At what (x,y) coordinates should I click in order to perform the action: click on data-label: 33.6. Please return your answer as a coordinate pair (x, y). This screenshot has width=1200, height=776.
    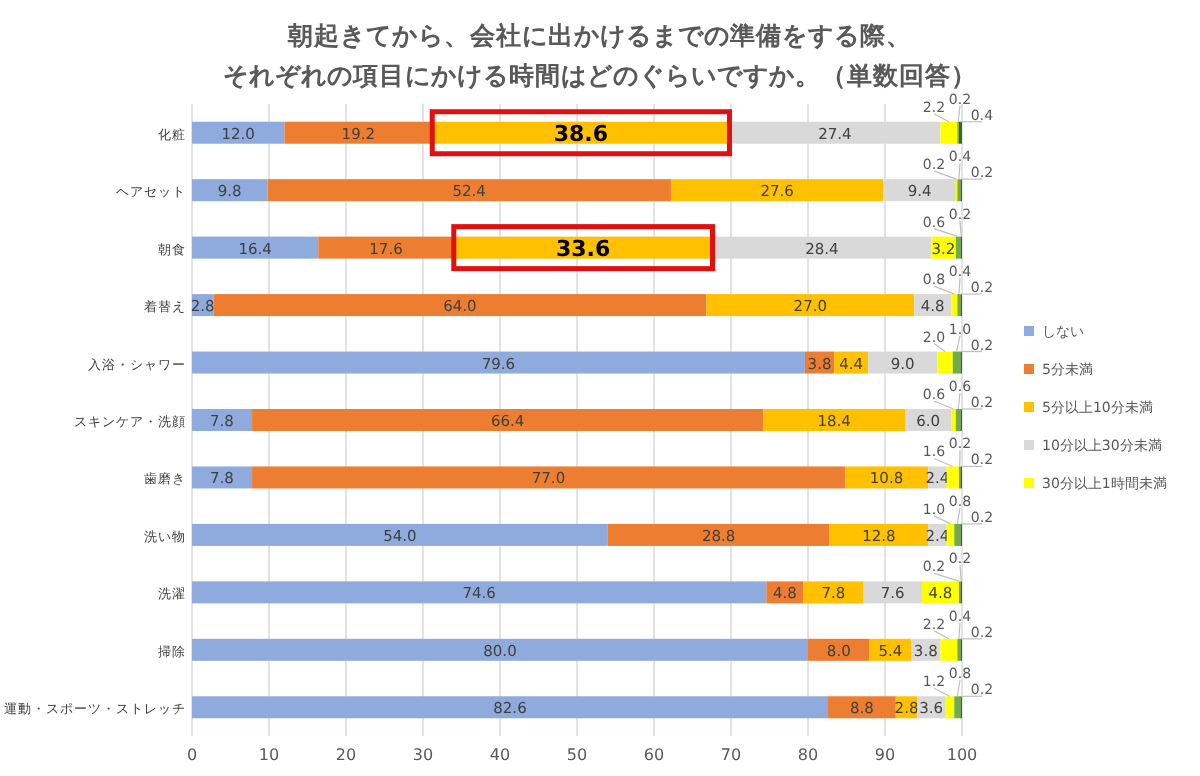
    Looking at the image, I should click on (583, 248).